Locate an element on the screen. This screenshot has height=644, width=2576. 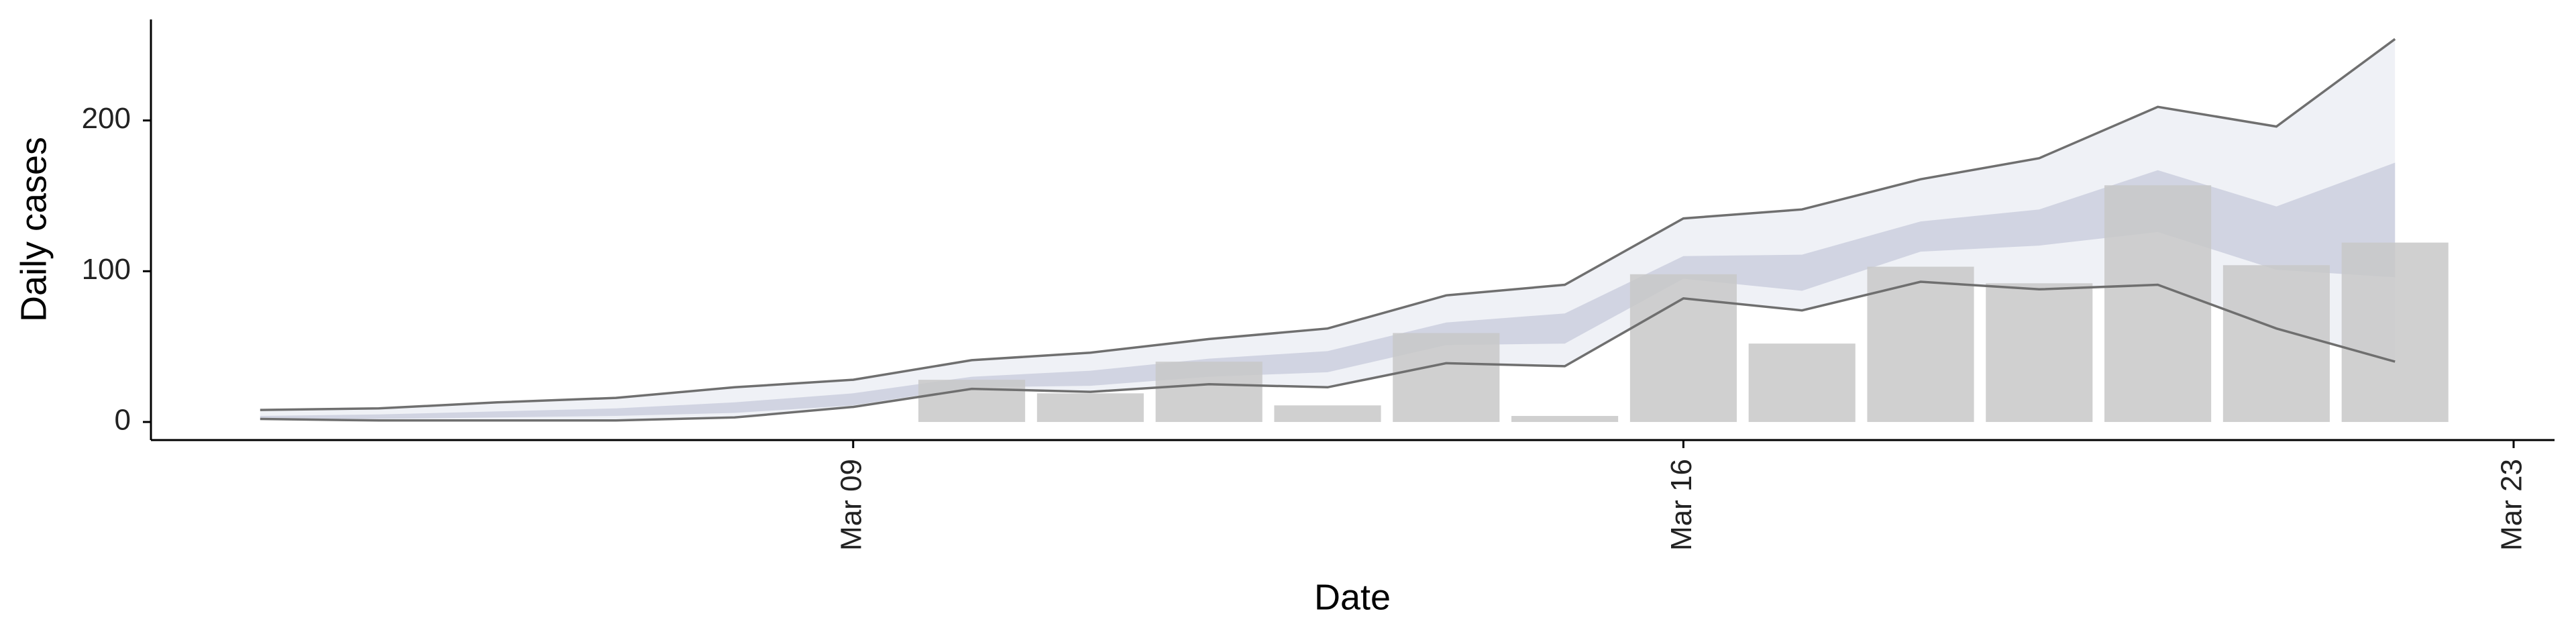
y-axis-title: Daily cases is located at coordinates (33, 229).